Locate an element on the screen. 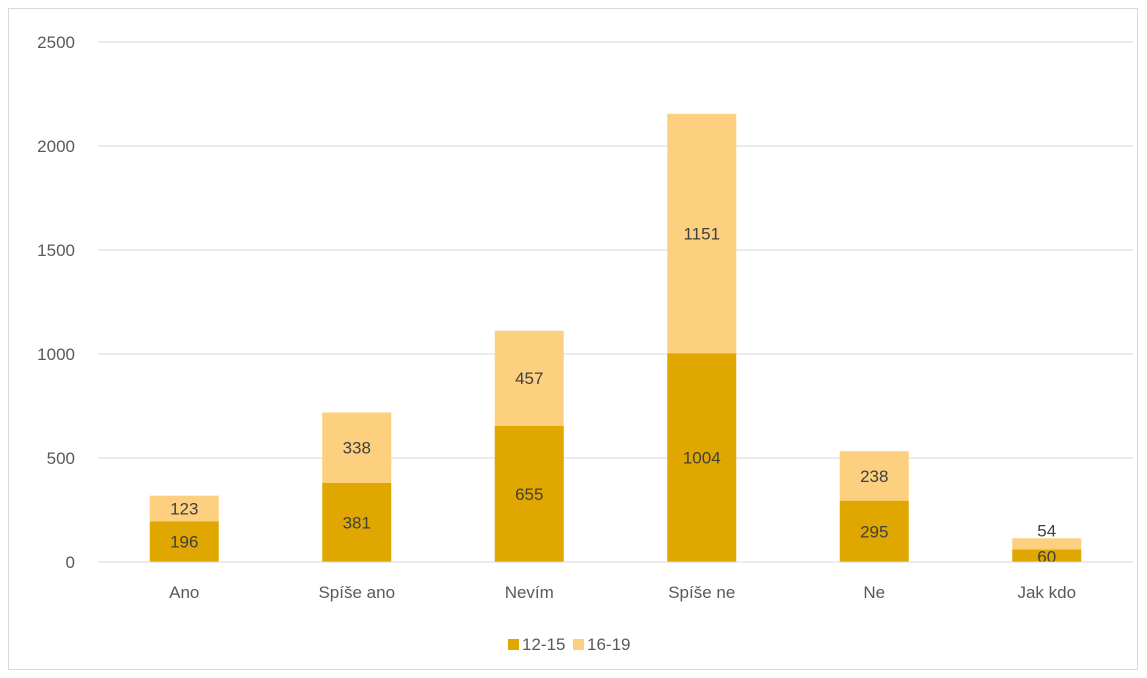 The width and height of the screenshot is (1147, 678). bar-12-15-Ano is located at coordinates (184, 541).